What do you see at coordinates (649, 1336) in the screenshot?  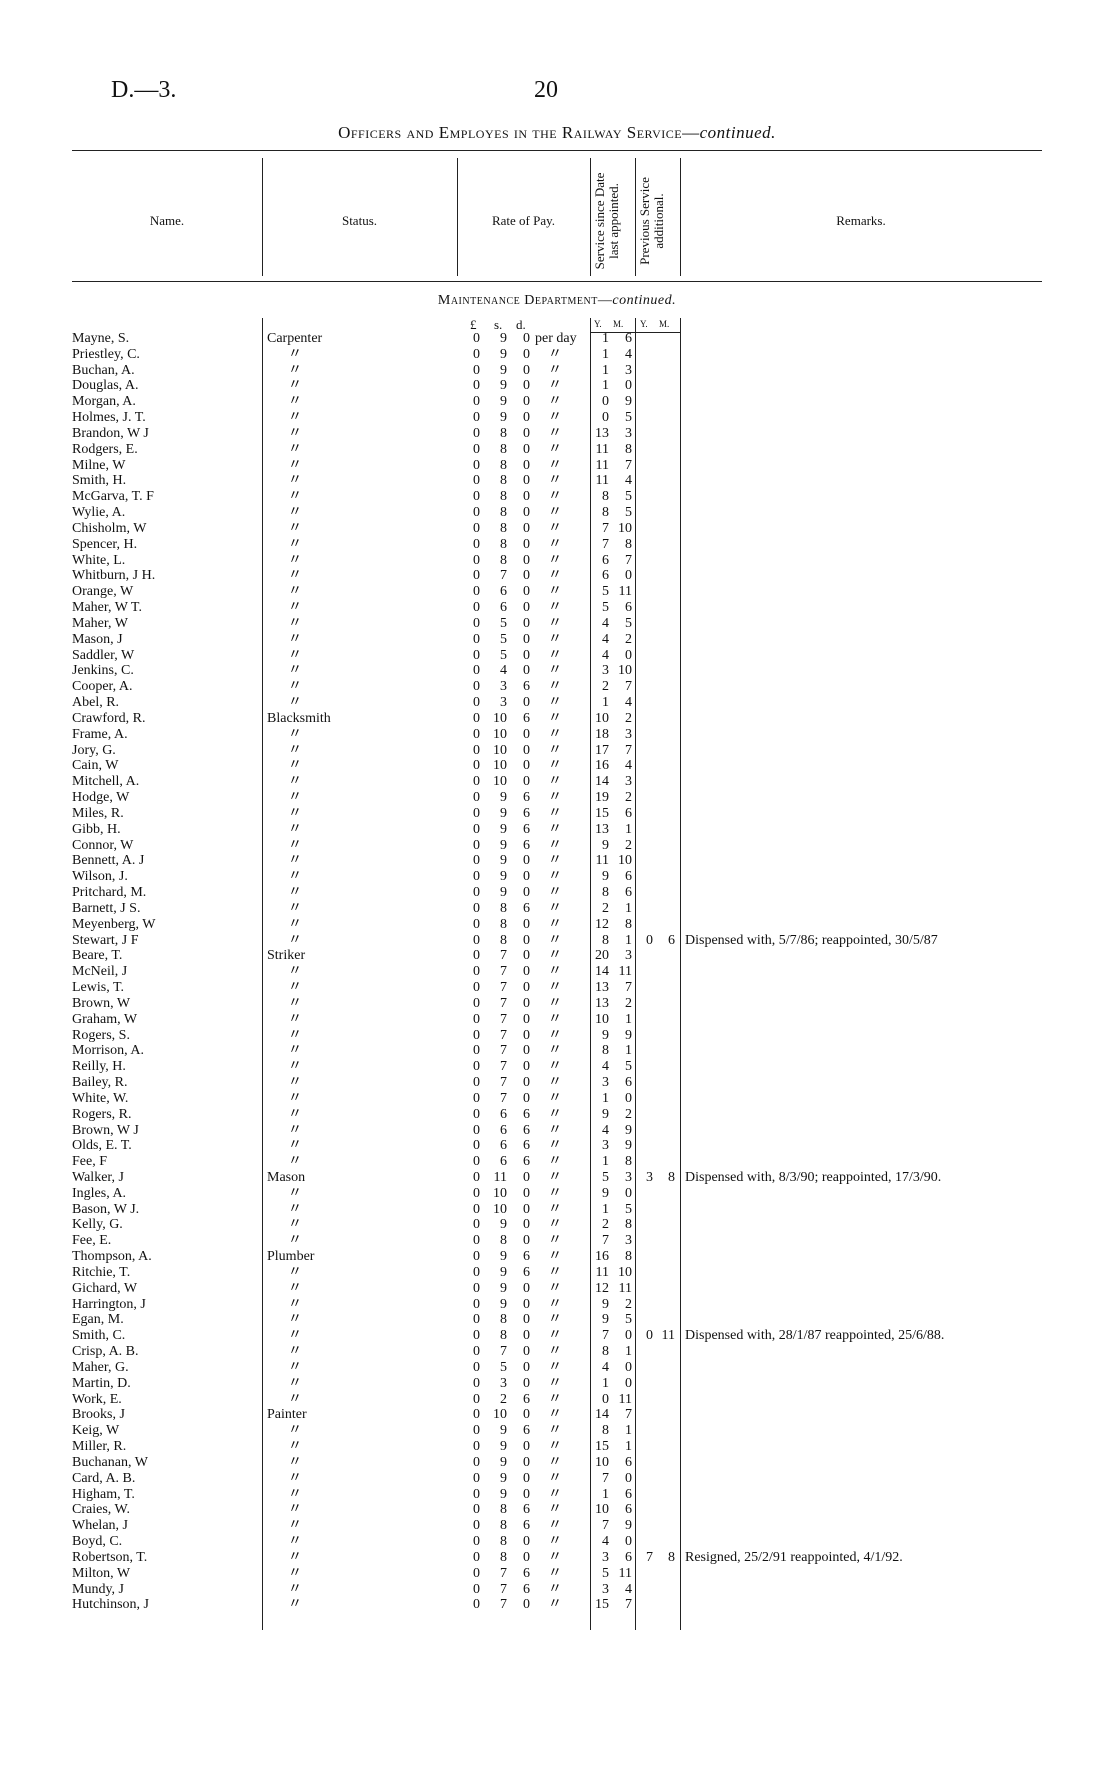 I see `previous-years: 0` at bounding box center [649, 1336].